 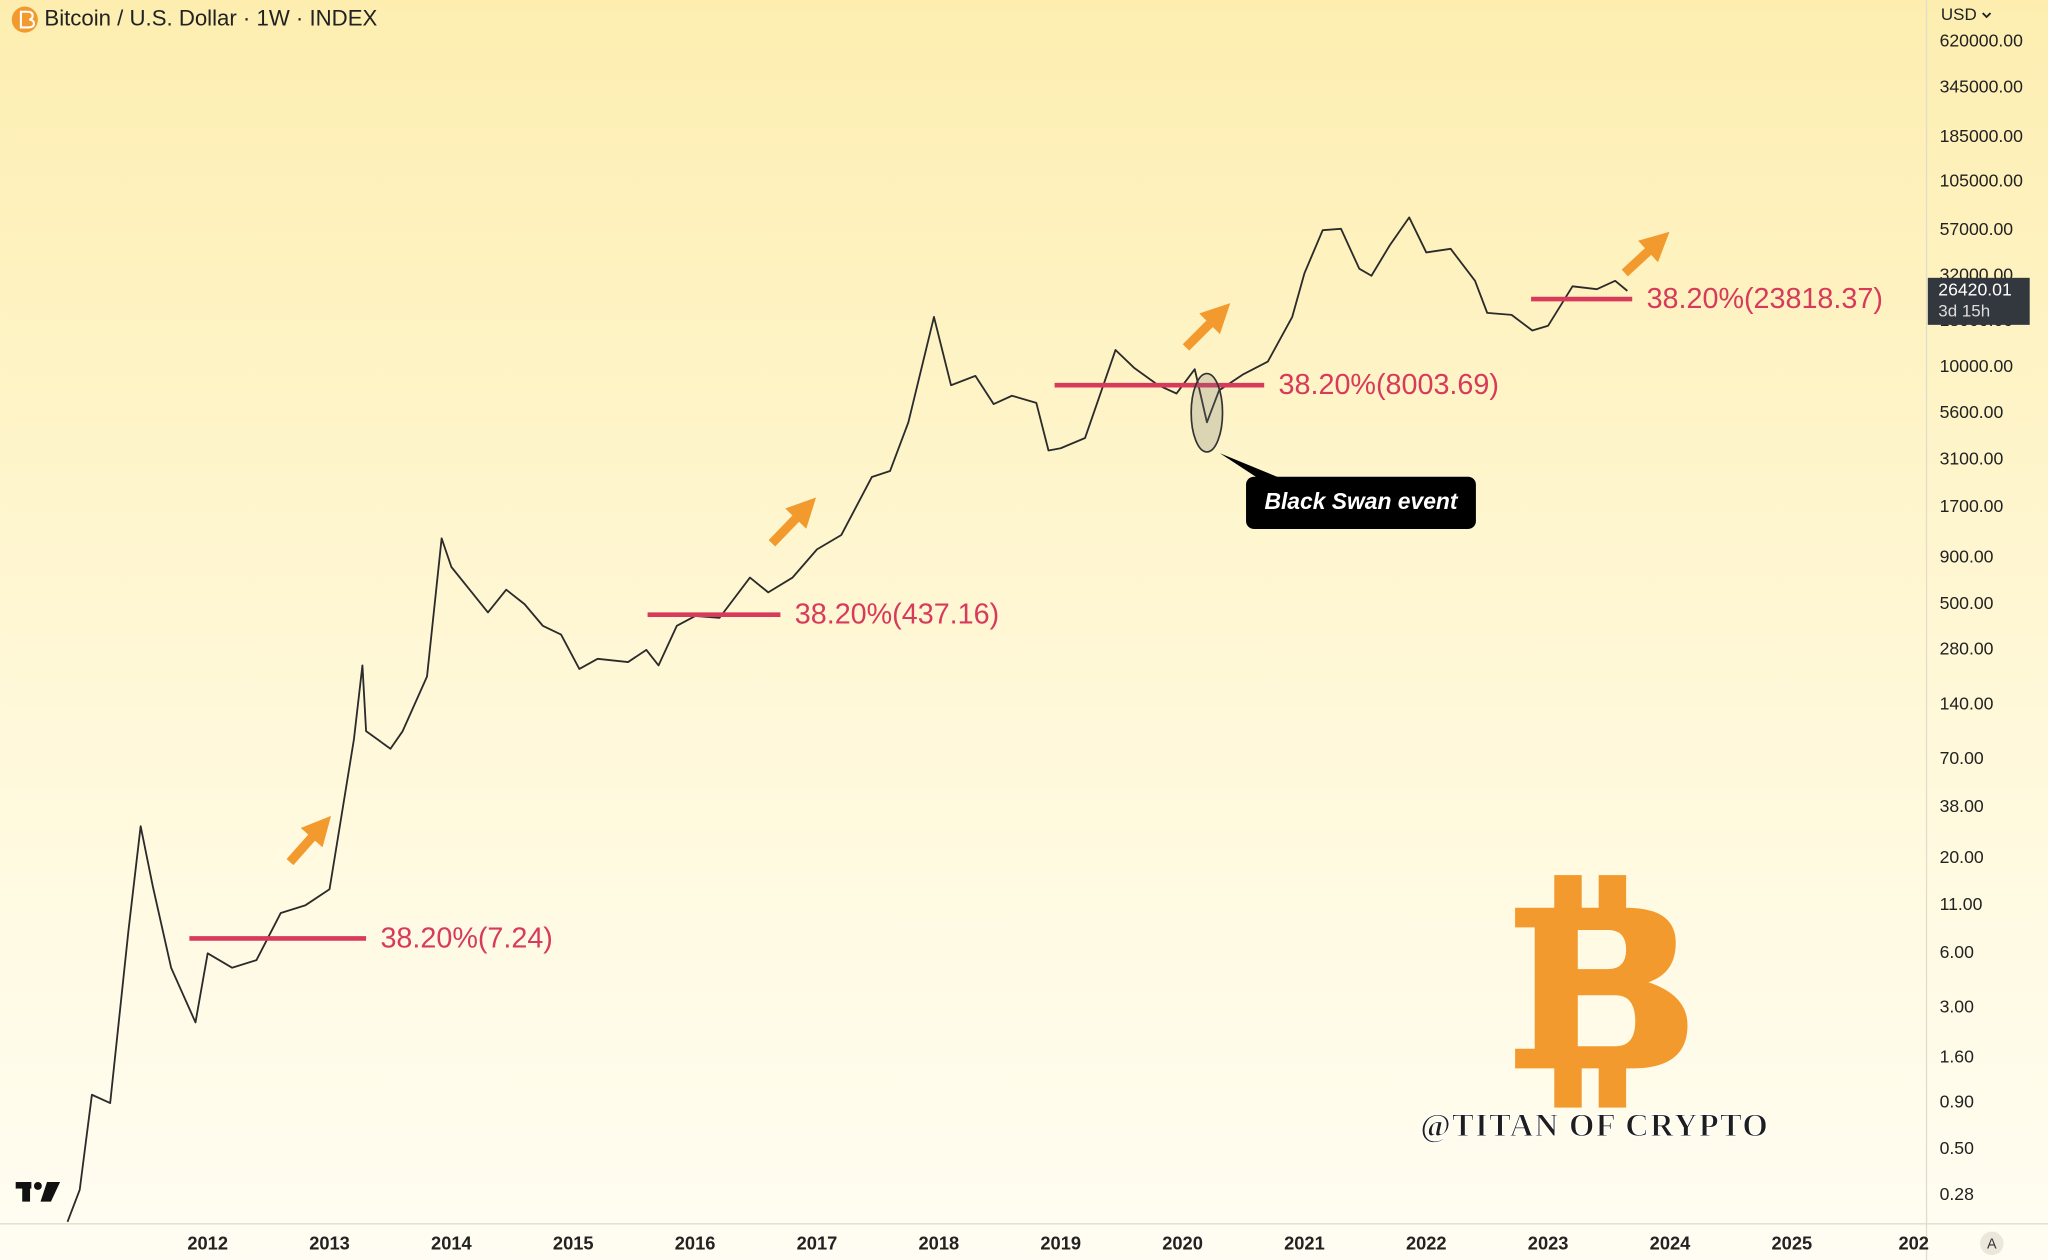 I want to click on bitcoin-logo, so click(x=1601, y=991).